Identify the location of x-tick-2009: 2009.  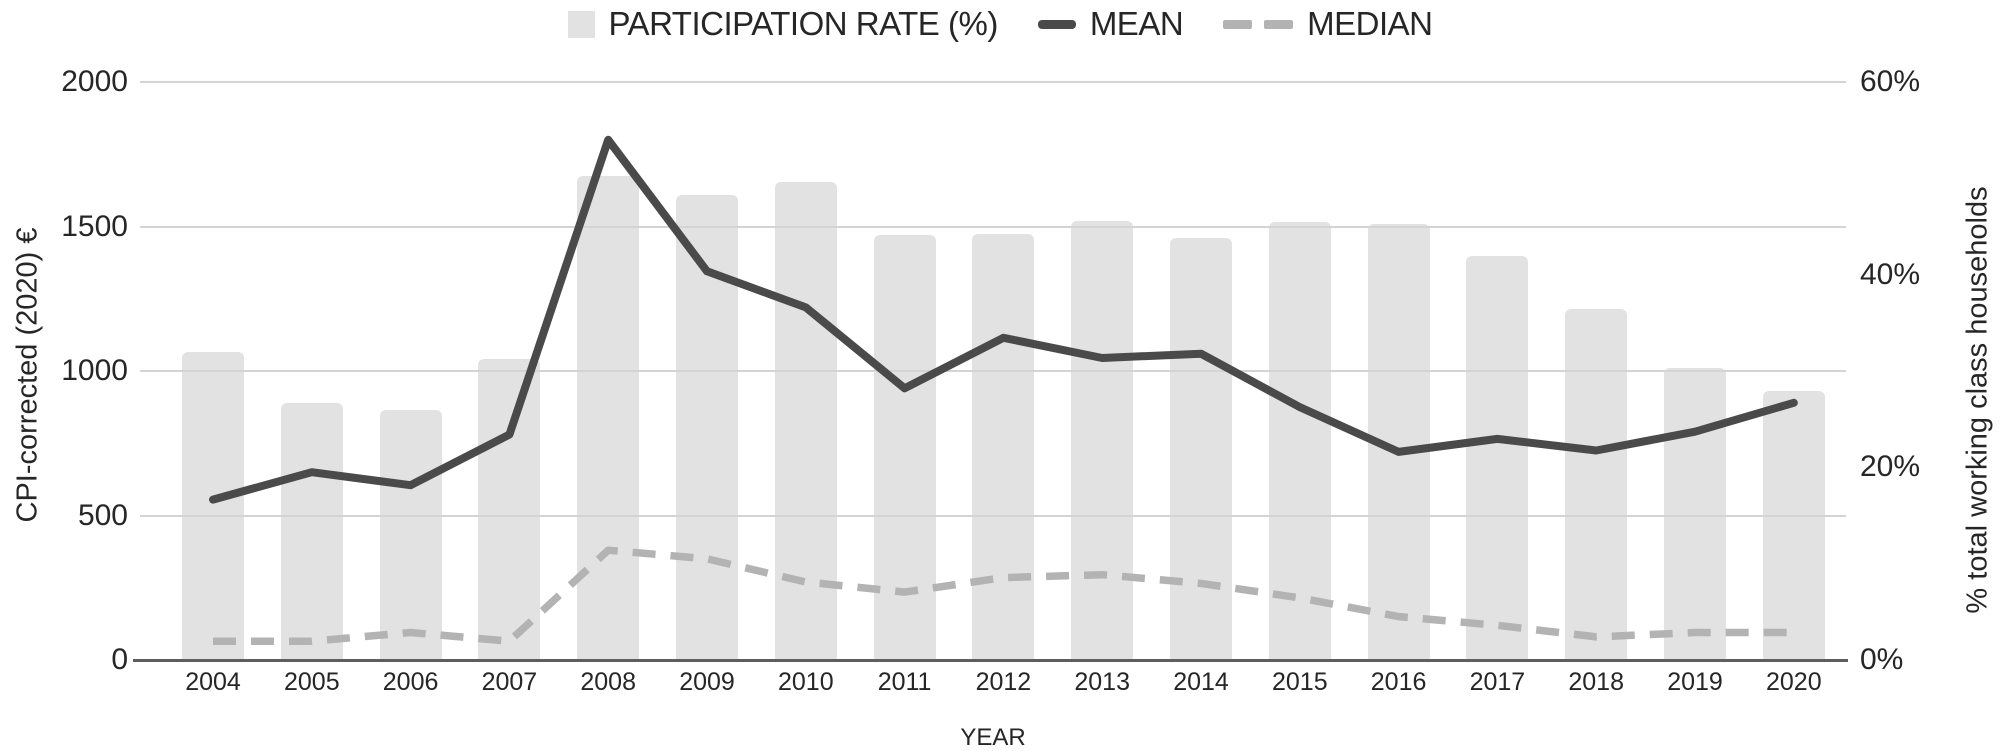
(707, 682).